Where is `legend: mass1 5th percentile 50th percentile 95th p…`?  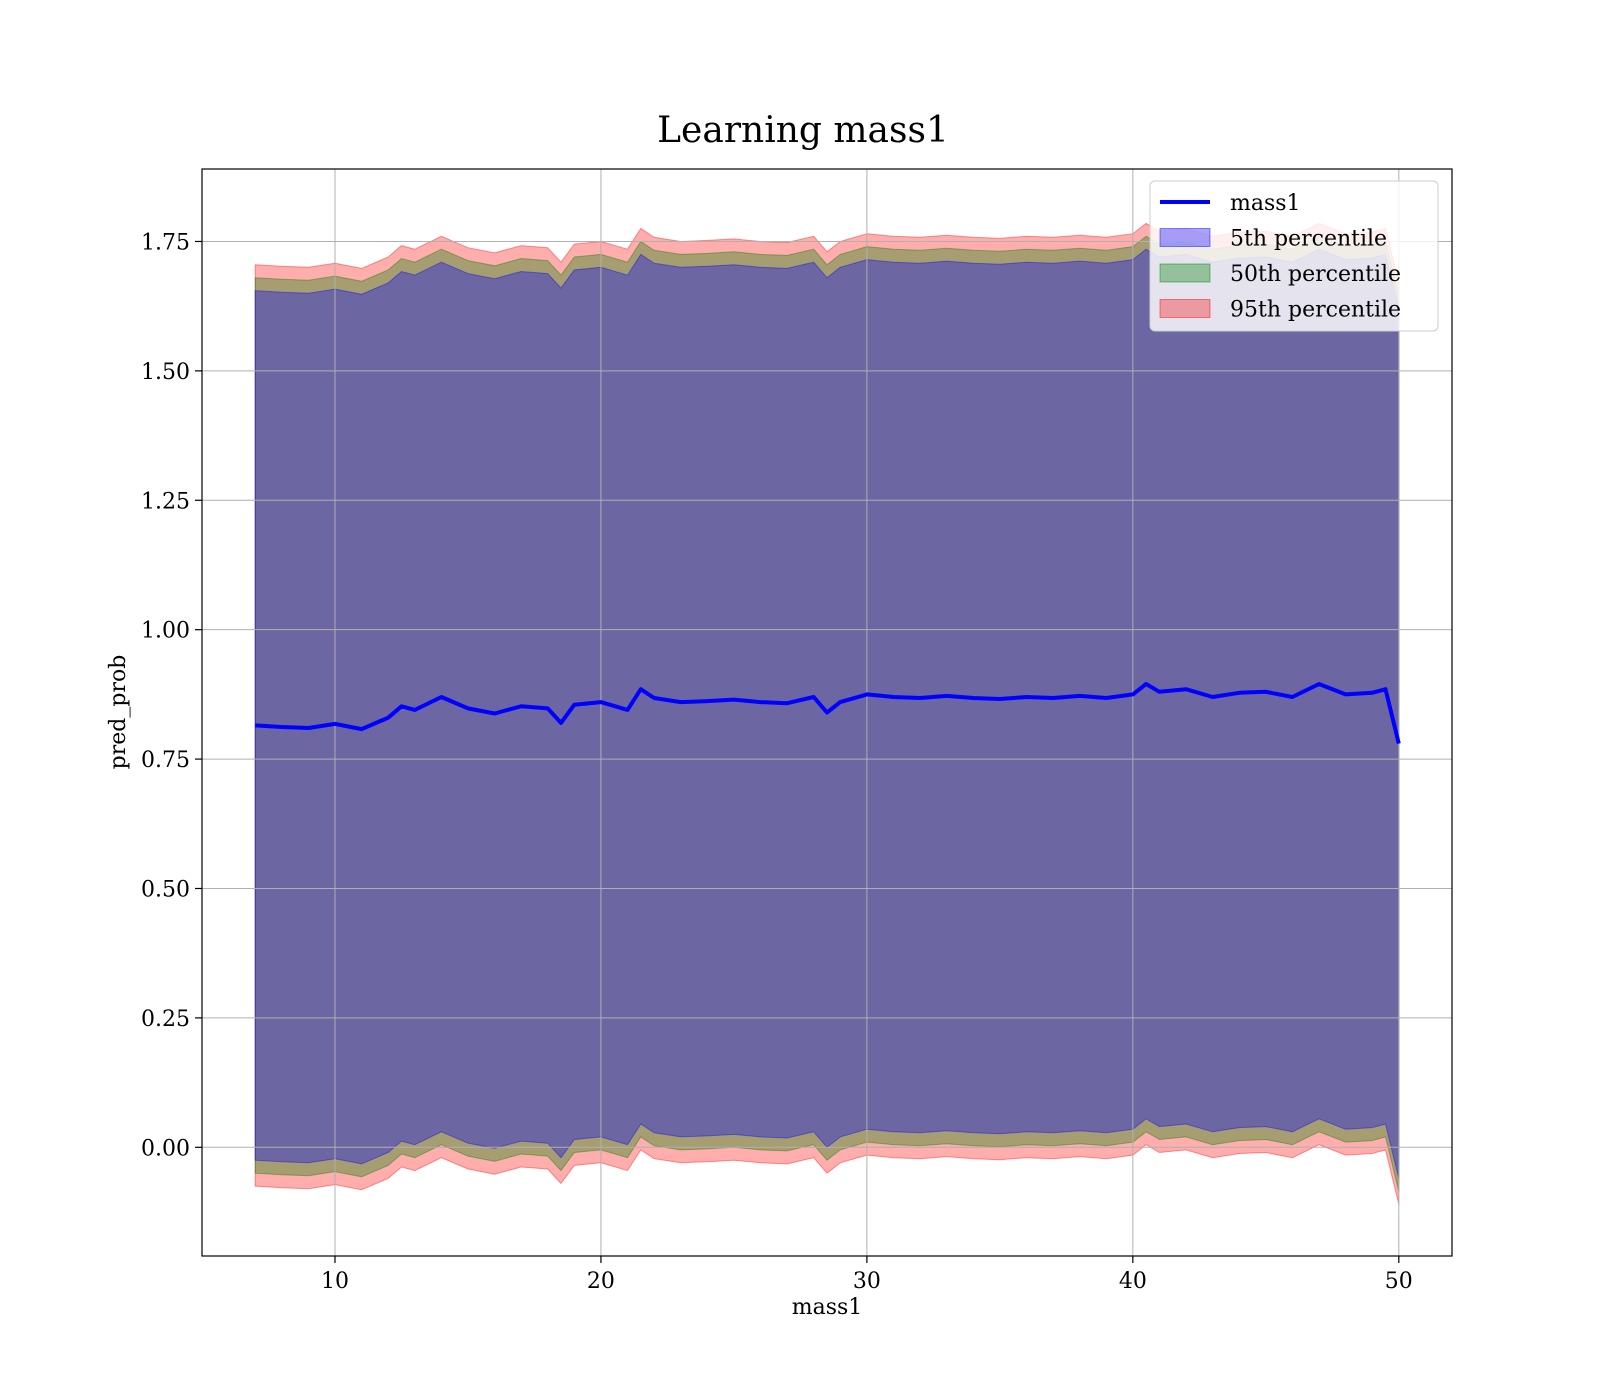
legend: mass1 5th percentile 50th percentile 95th p… is located at coordinates (1294, 256).